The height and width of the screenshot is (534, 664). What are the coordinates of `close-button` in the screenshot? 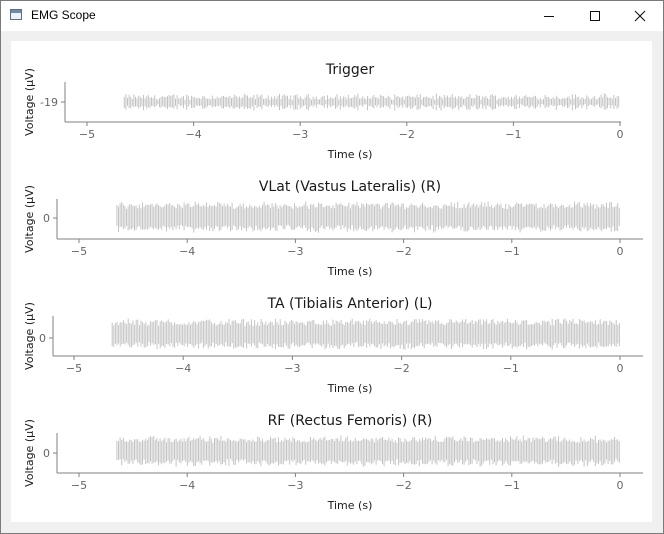 It's located at (640, 16).